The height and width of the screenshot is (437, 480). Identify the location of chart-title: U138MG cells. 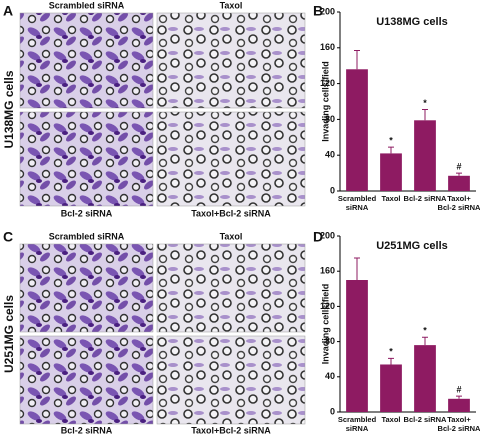
(412, 22).